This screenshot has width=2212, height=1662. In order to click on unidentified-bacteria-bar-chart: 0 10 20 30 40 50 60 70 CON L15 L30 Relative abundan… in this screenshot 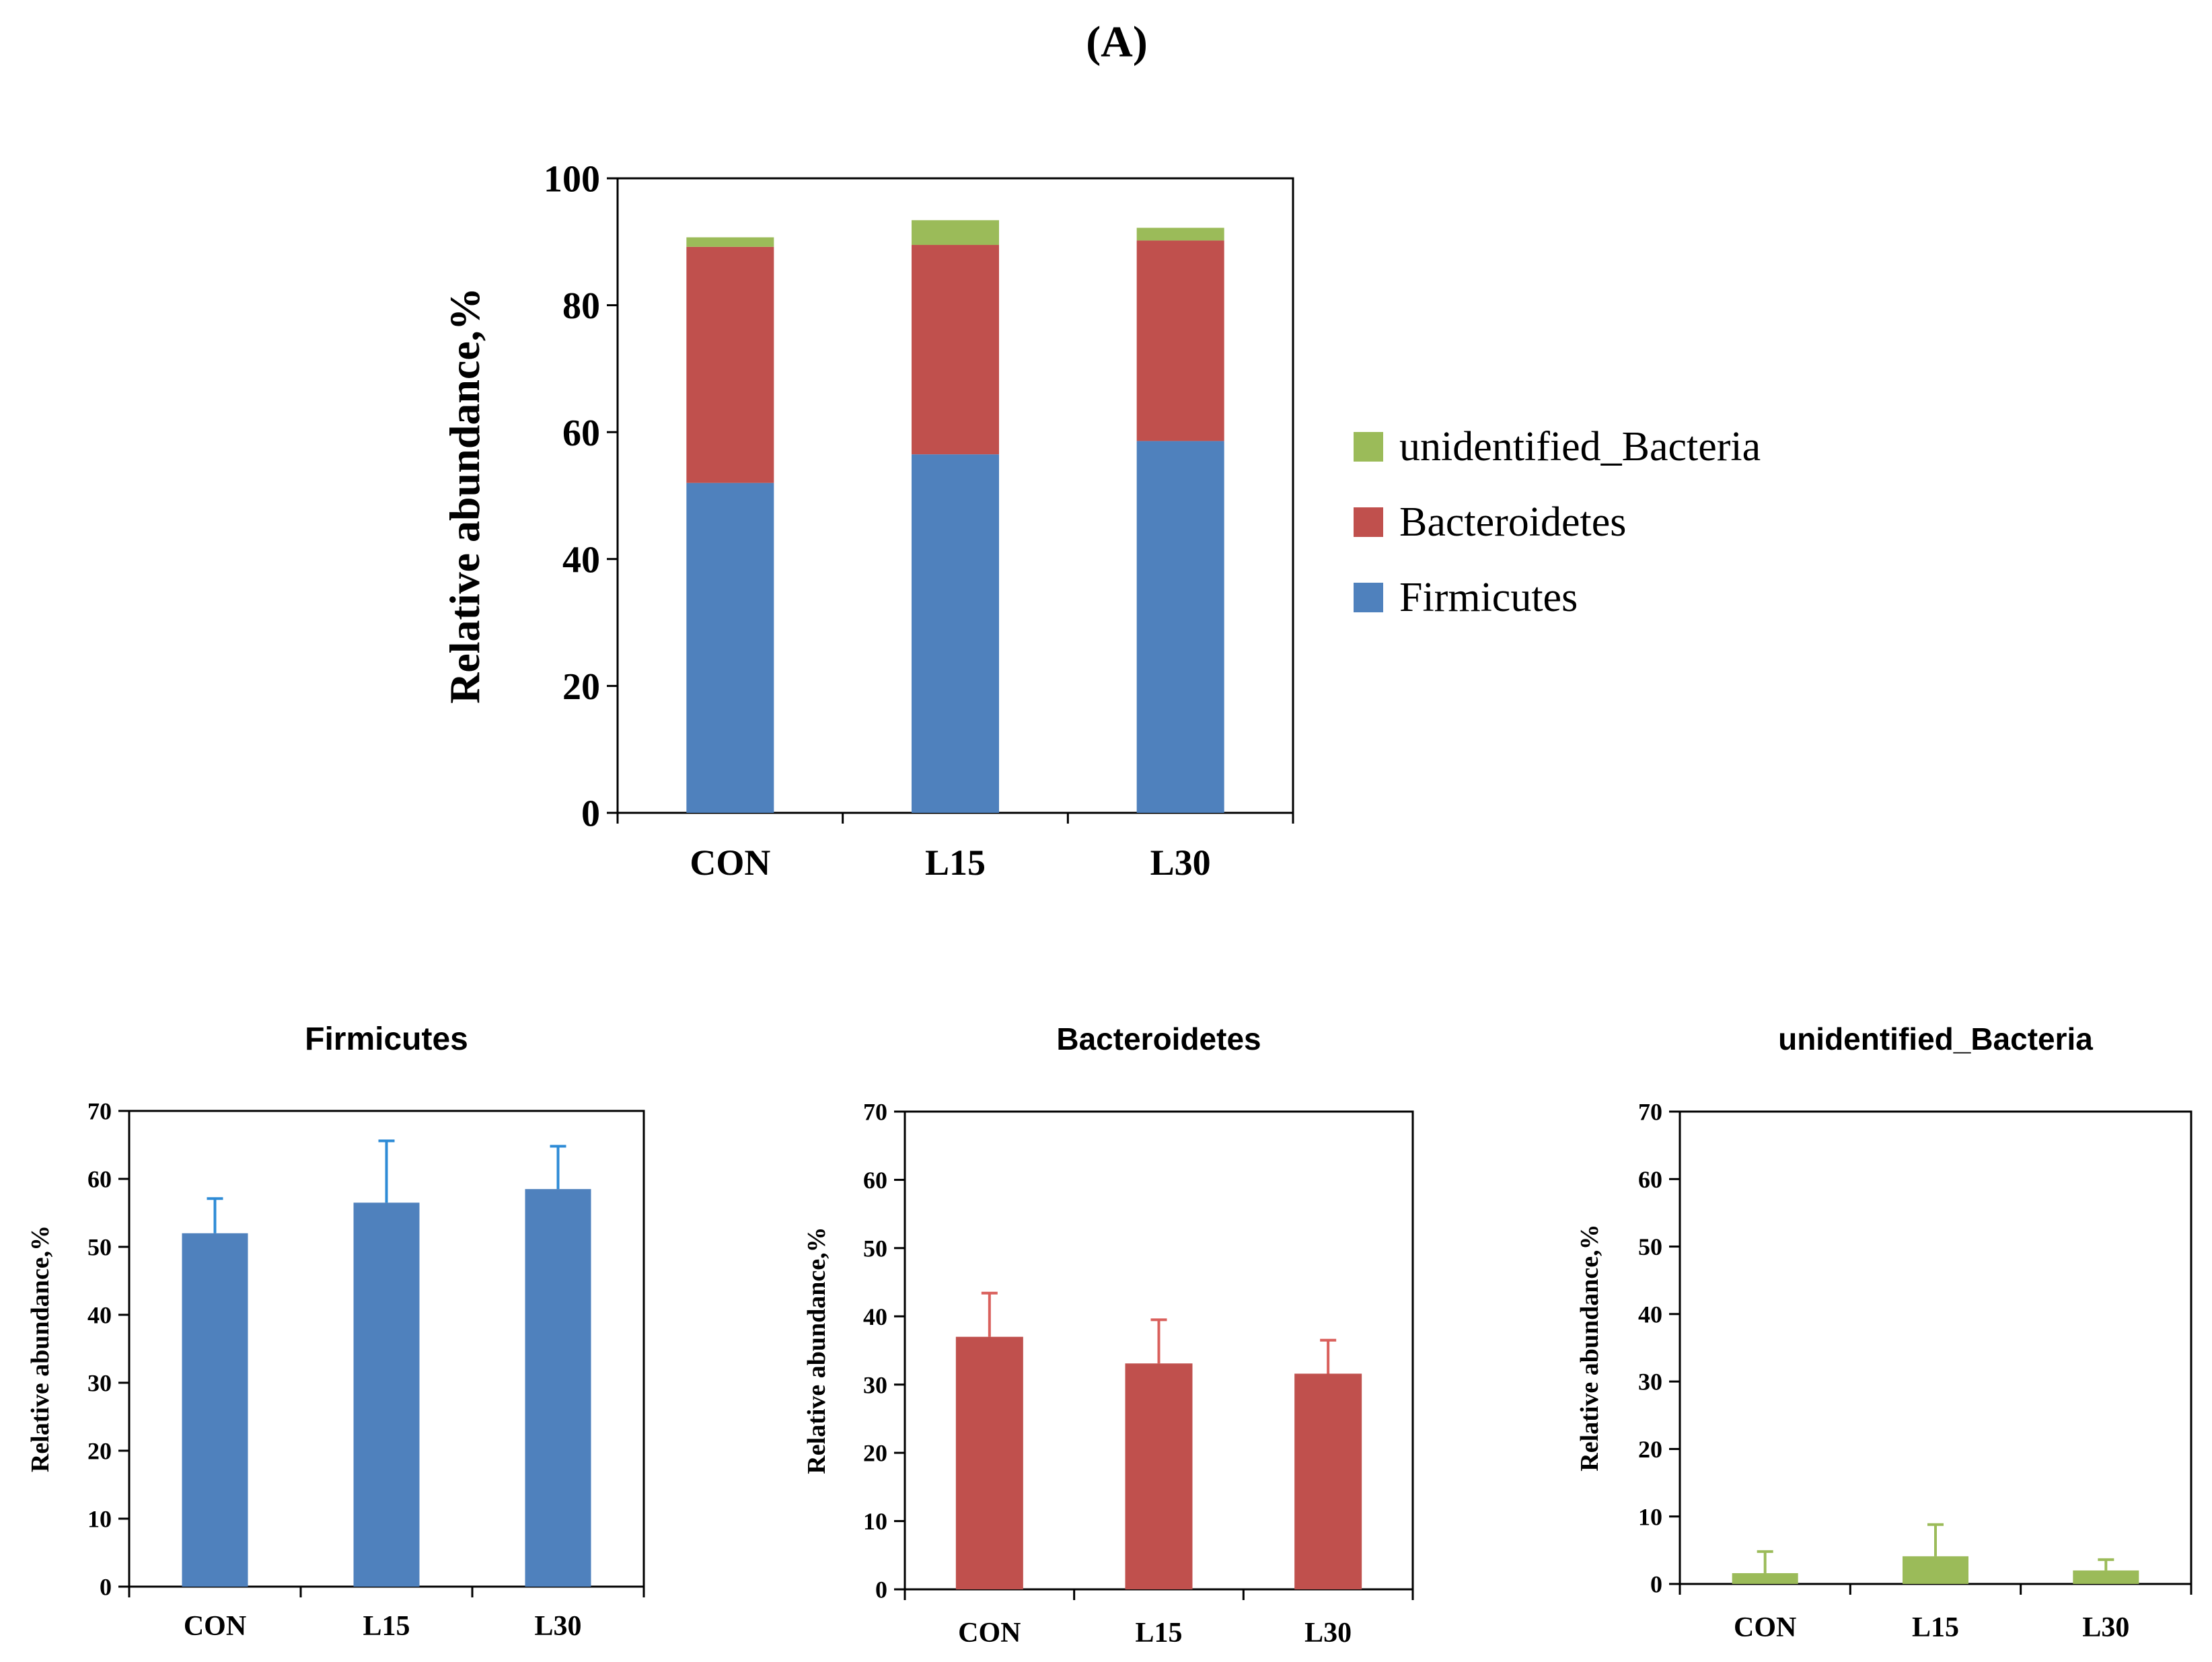, I will do `click(1884, 1332)`.